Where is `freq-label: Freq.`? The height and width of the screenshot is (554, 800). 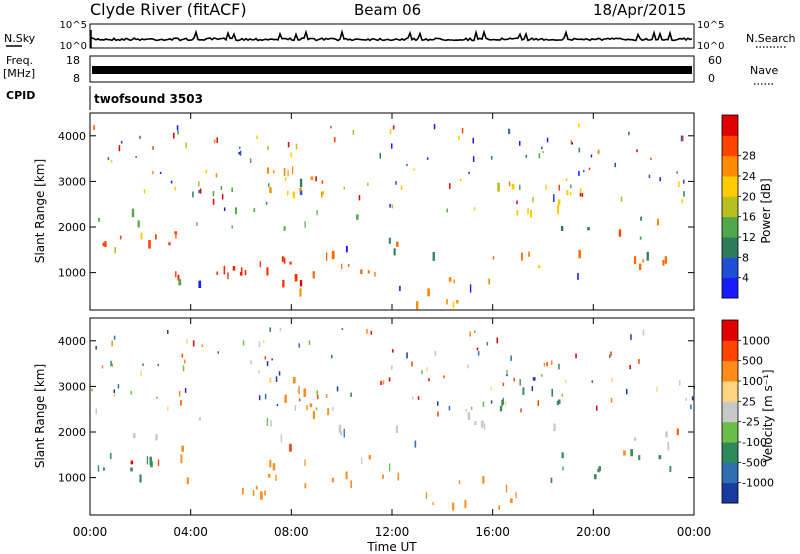
freq-label: Freq. is located at coordinates (19, 60).